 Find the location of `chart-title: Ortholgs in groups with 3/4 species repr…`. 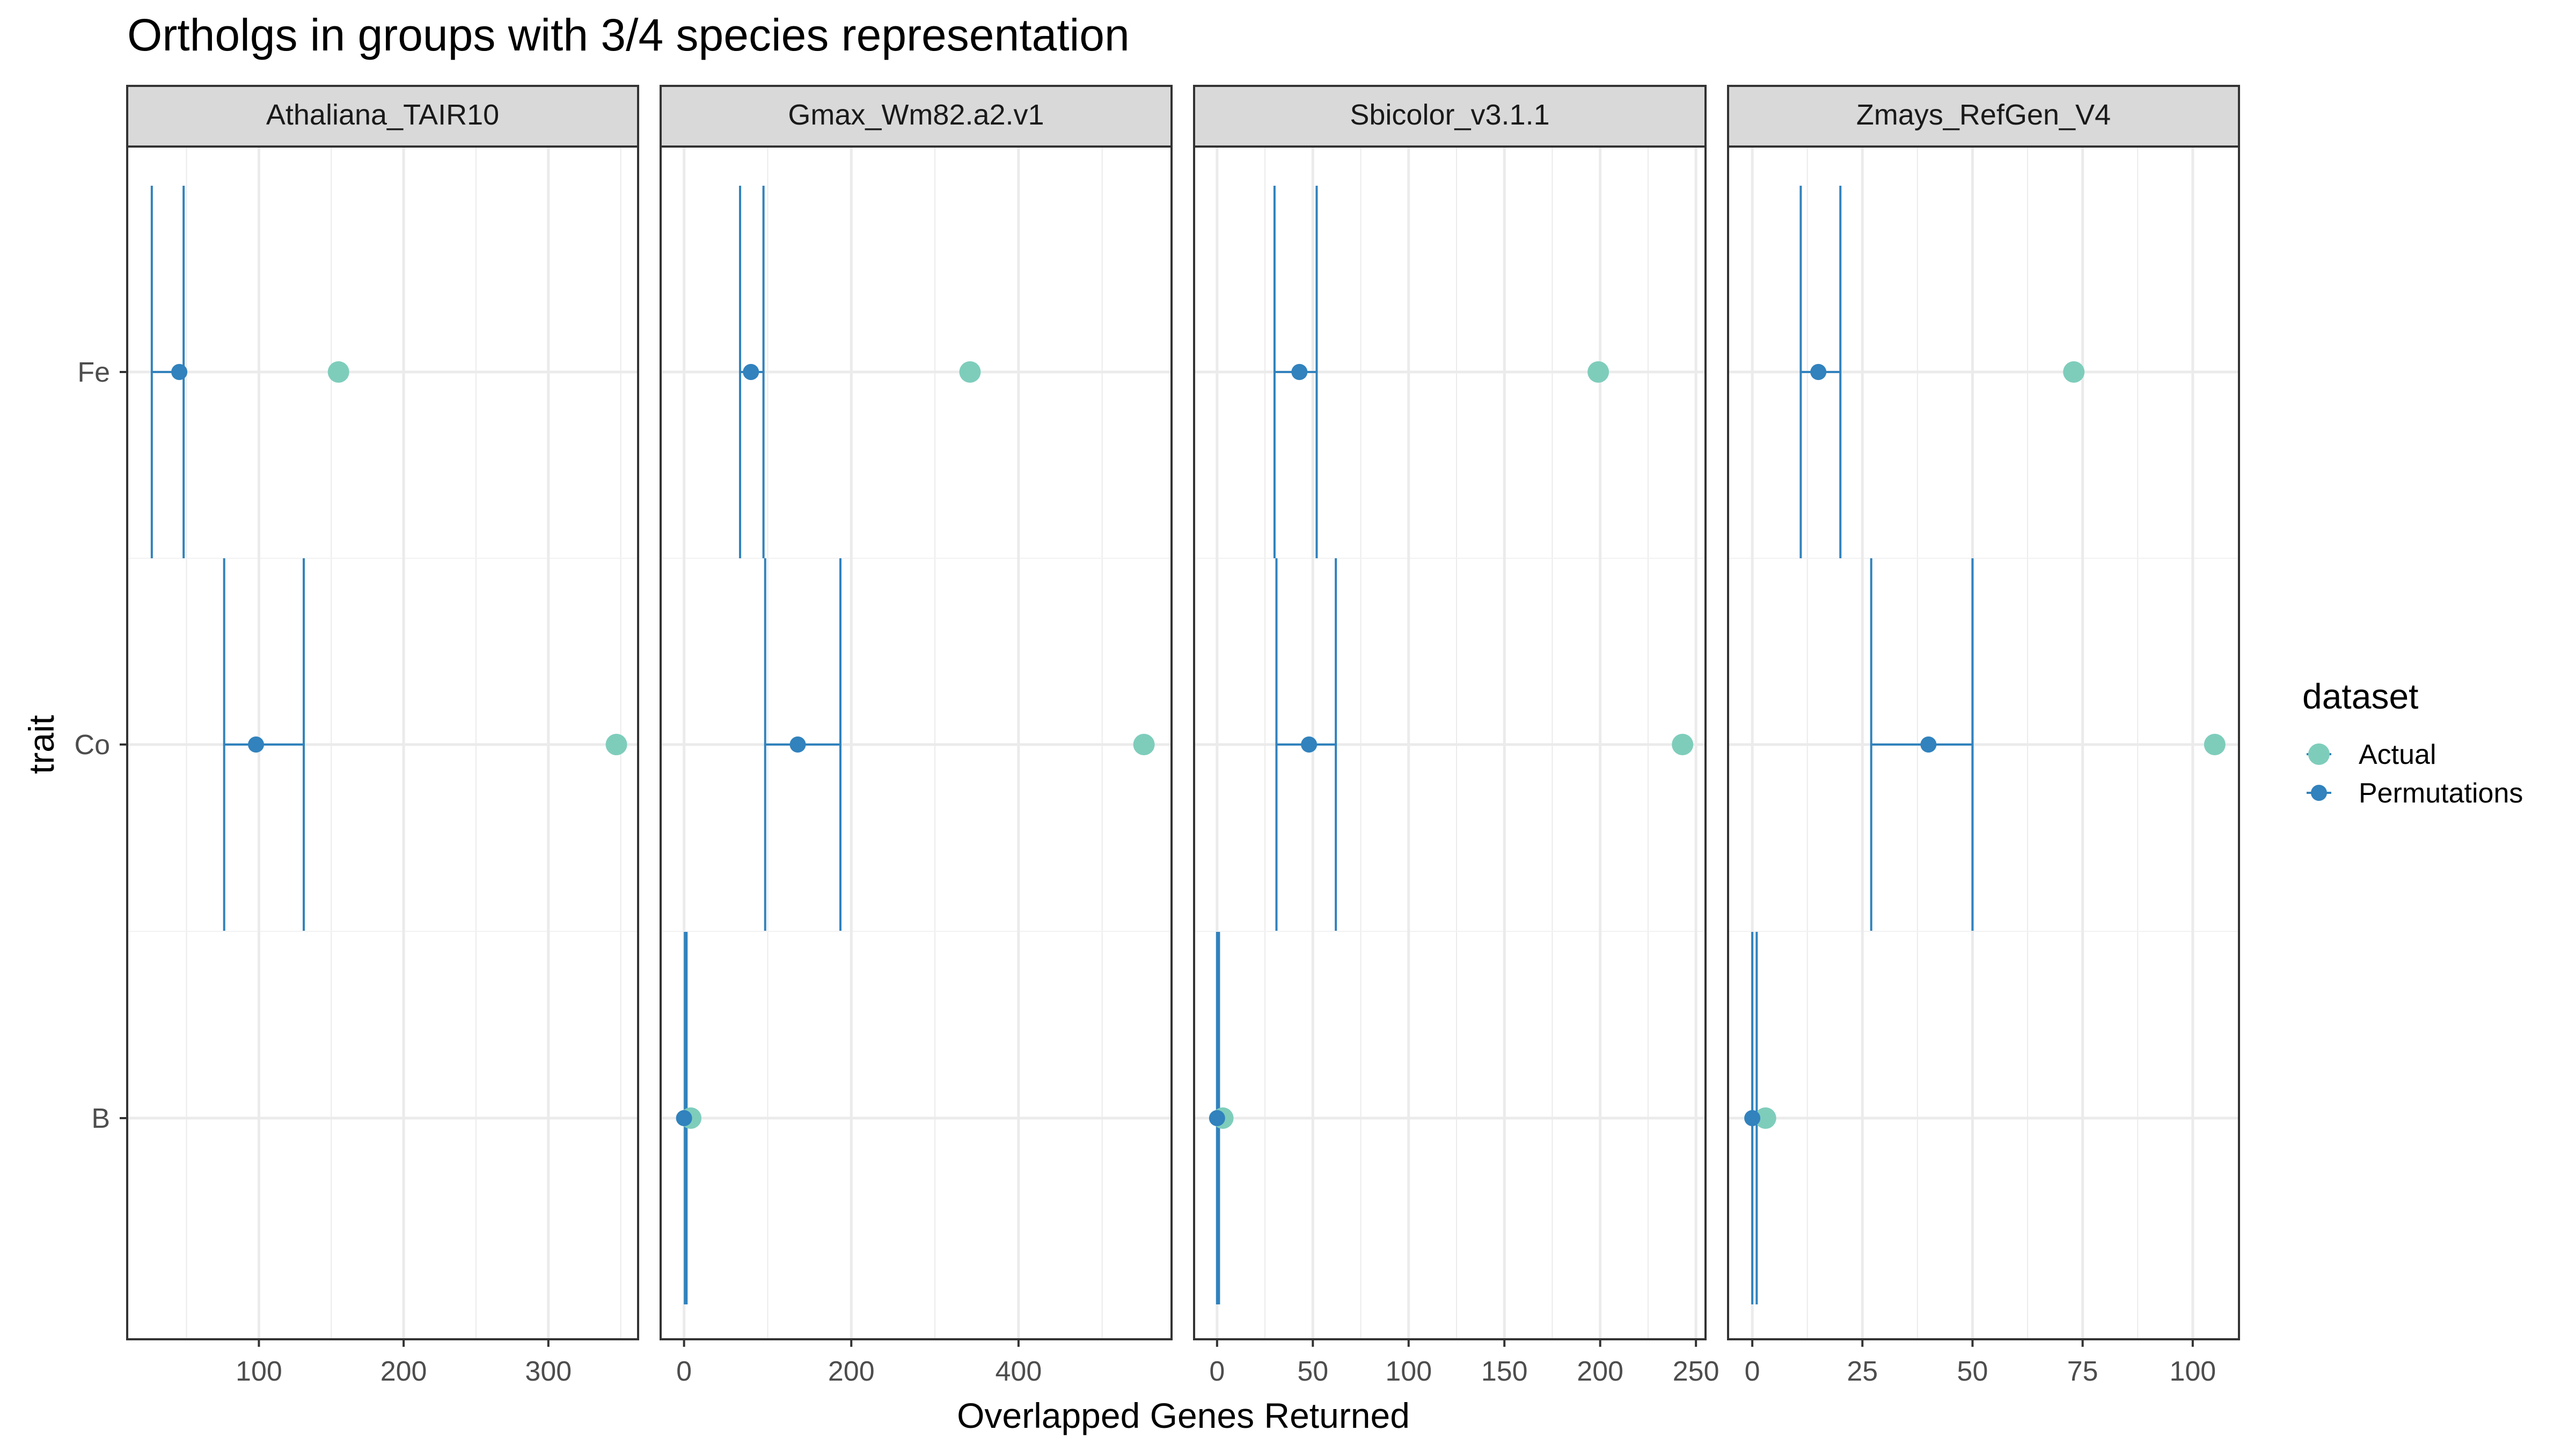

chart-title: Ortholgs in groups with 3/4 species repr… is located at coordinates (628, 35).